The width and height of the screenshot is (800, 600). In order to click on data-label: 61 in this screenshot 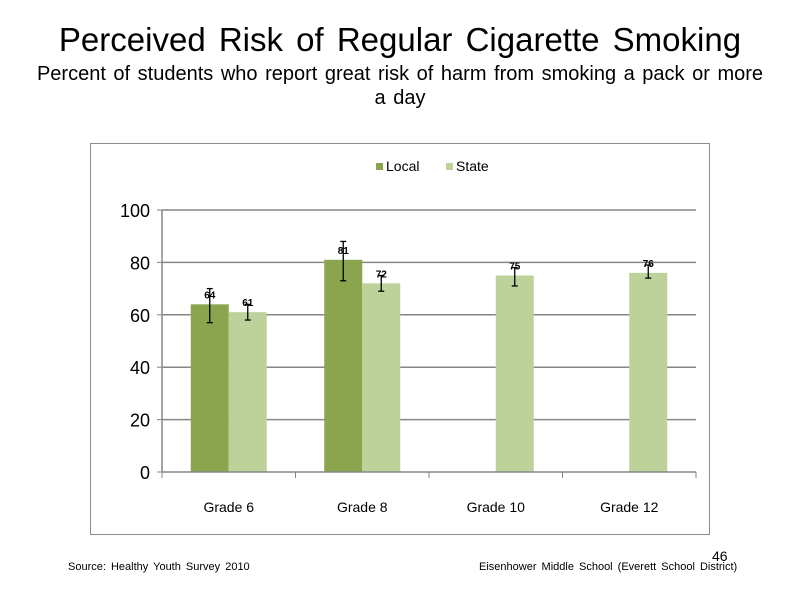, I will do `click(248, 303)`.